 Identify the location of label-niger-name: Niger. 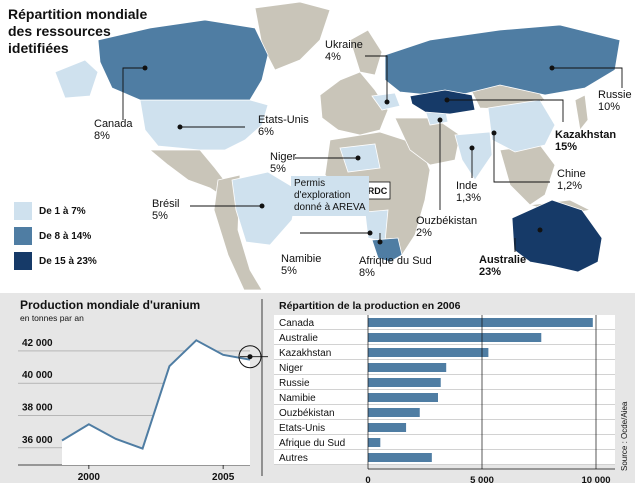
(283, 157).